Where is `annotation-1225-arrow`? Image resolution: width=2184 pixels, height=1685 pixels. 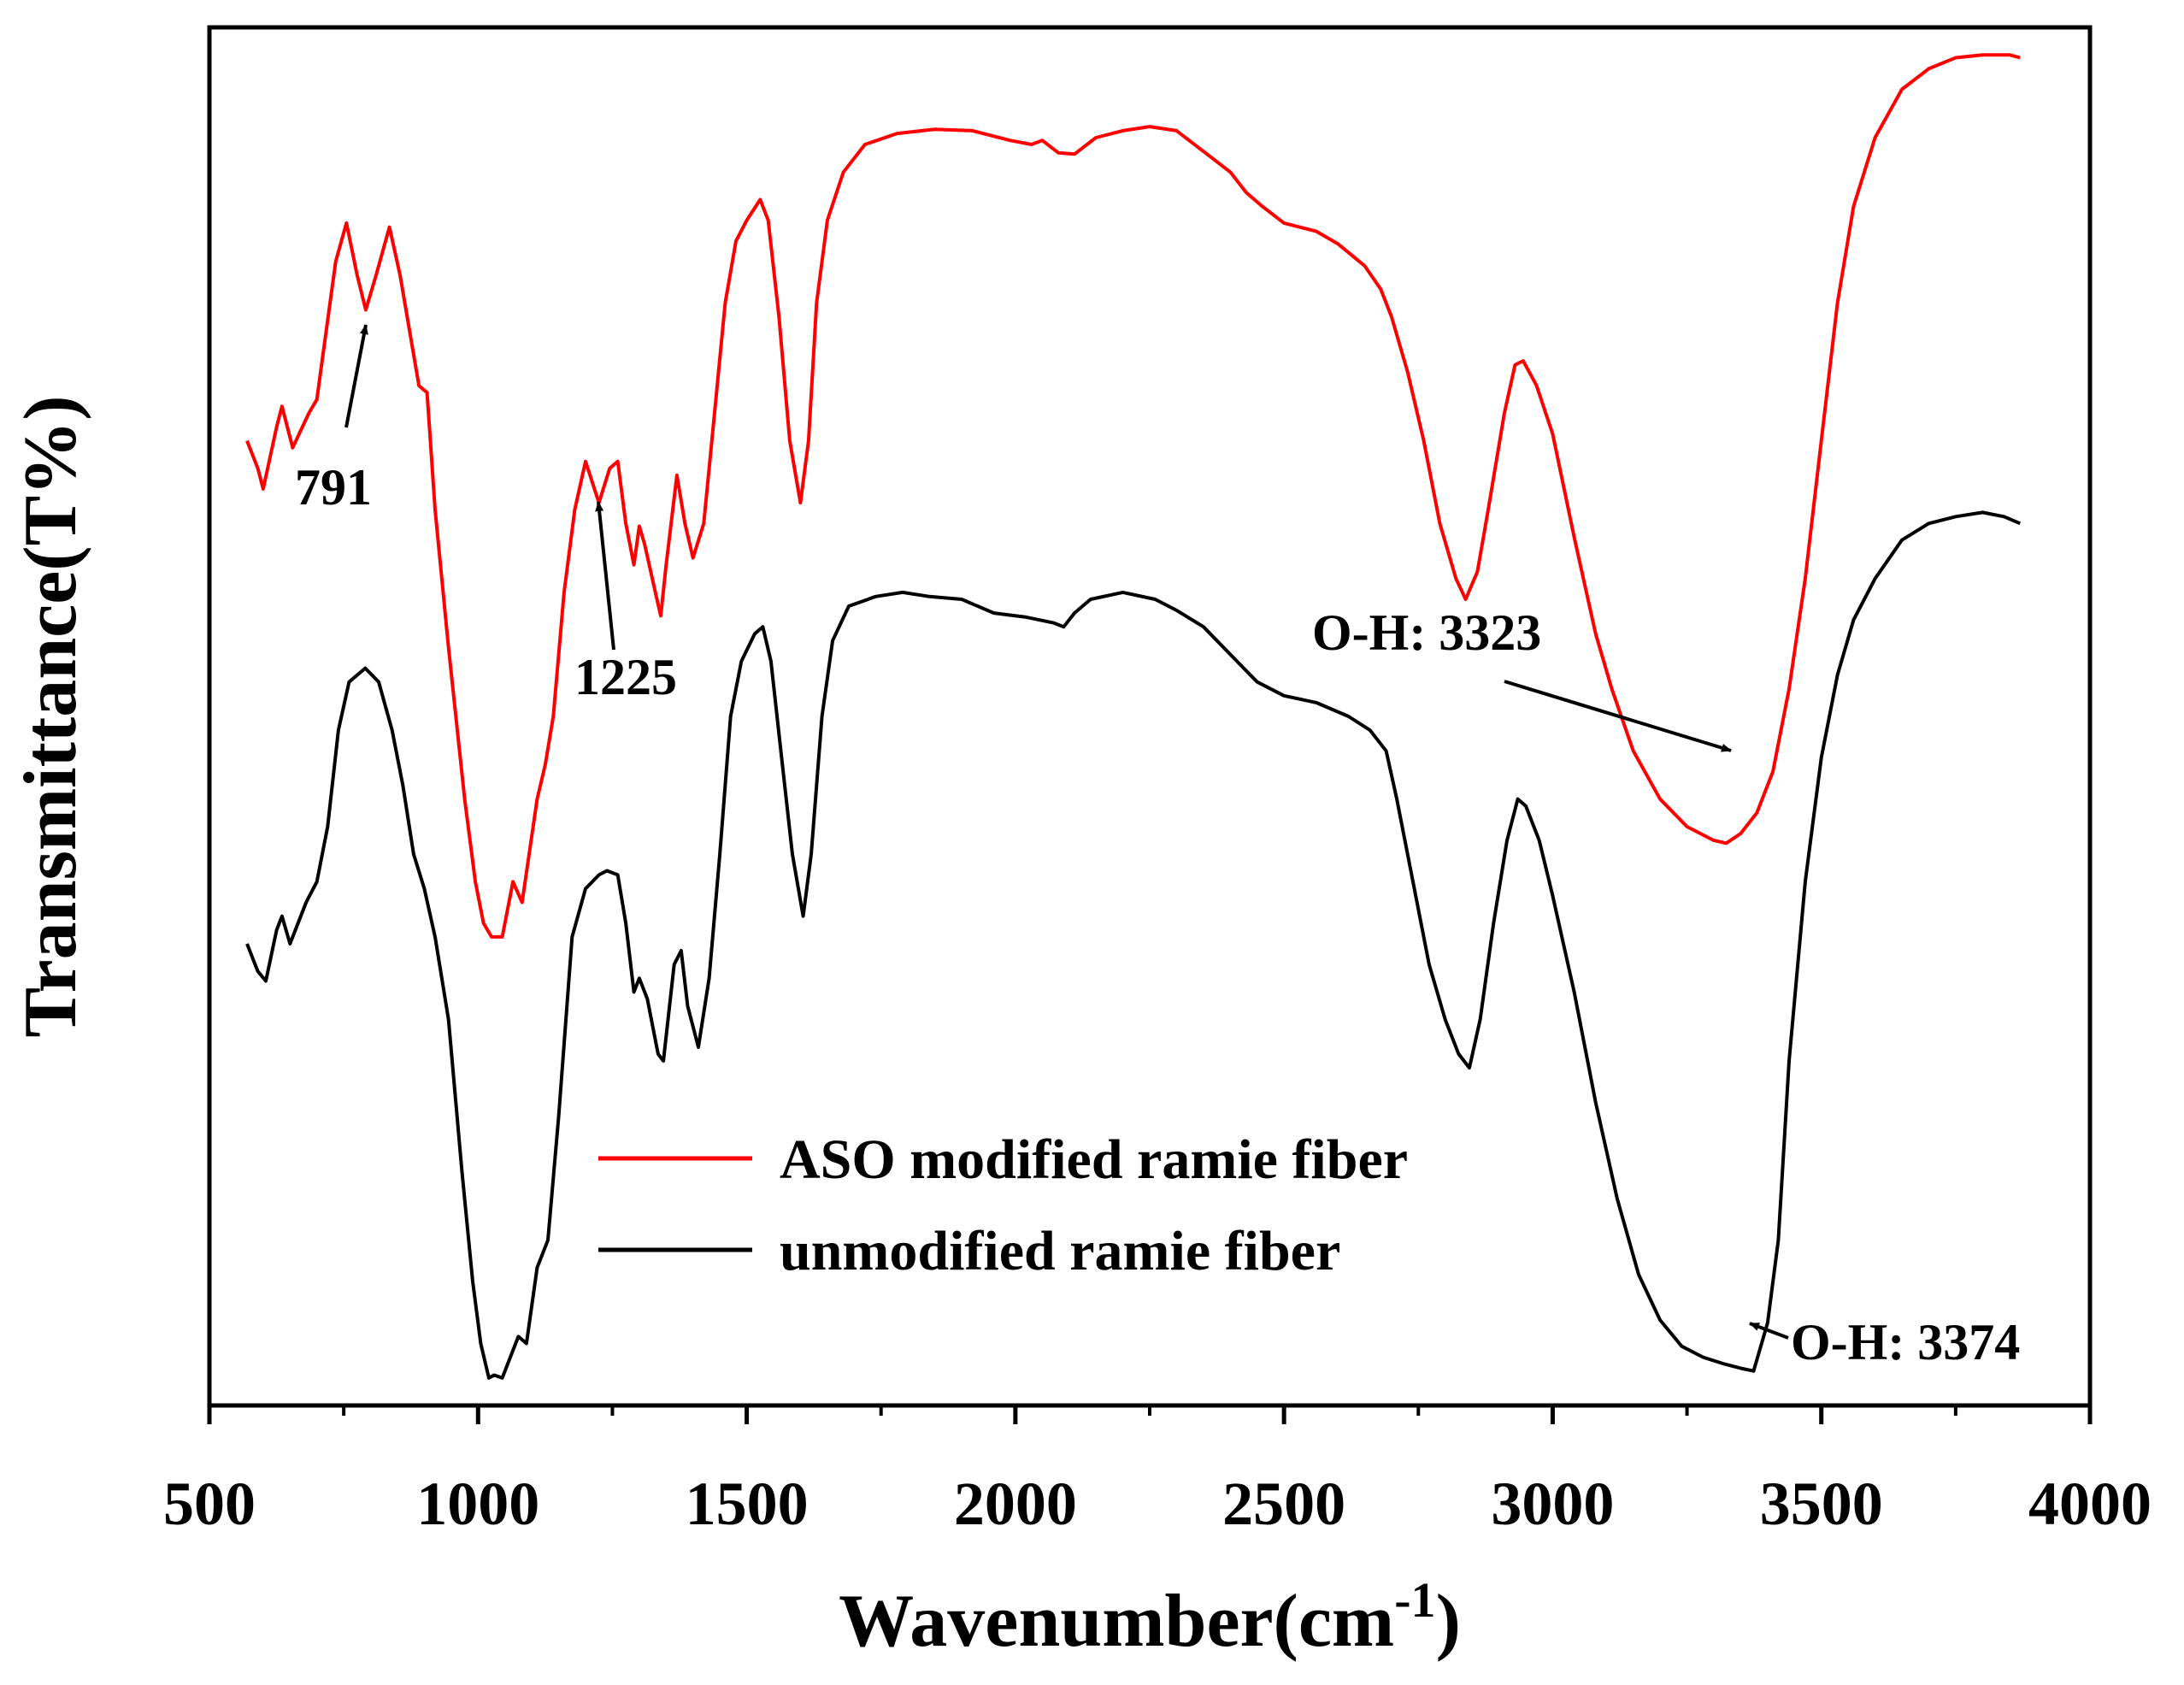
annotation-1225-arrow is located at coordinates (605, 576).